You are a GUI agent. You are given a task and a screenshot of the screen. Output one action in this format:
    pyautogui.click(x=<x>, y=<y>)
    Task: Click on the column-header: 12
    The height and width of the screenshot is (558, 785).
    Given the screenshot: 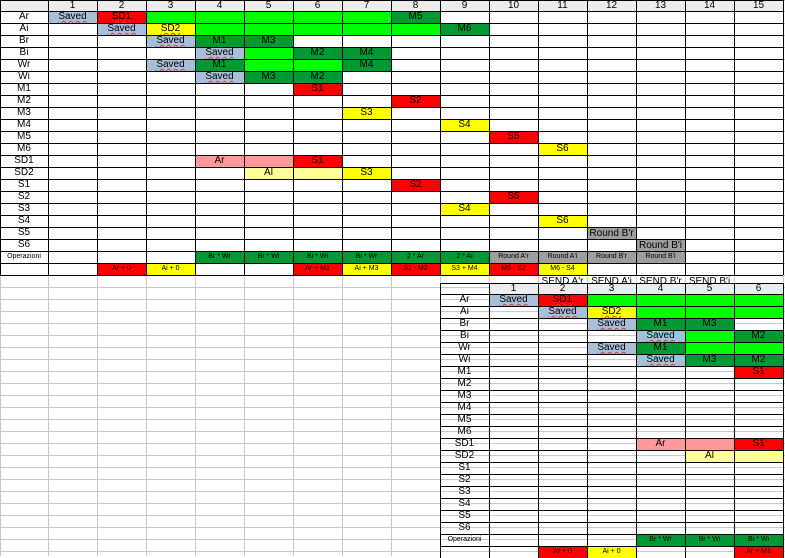 What is the action you would take?
    pyautogui.click(x=611, y=5)
    